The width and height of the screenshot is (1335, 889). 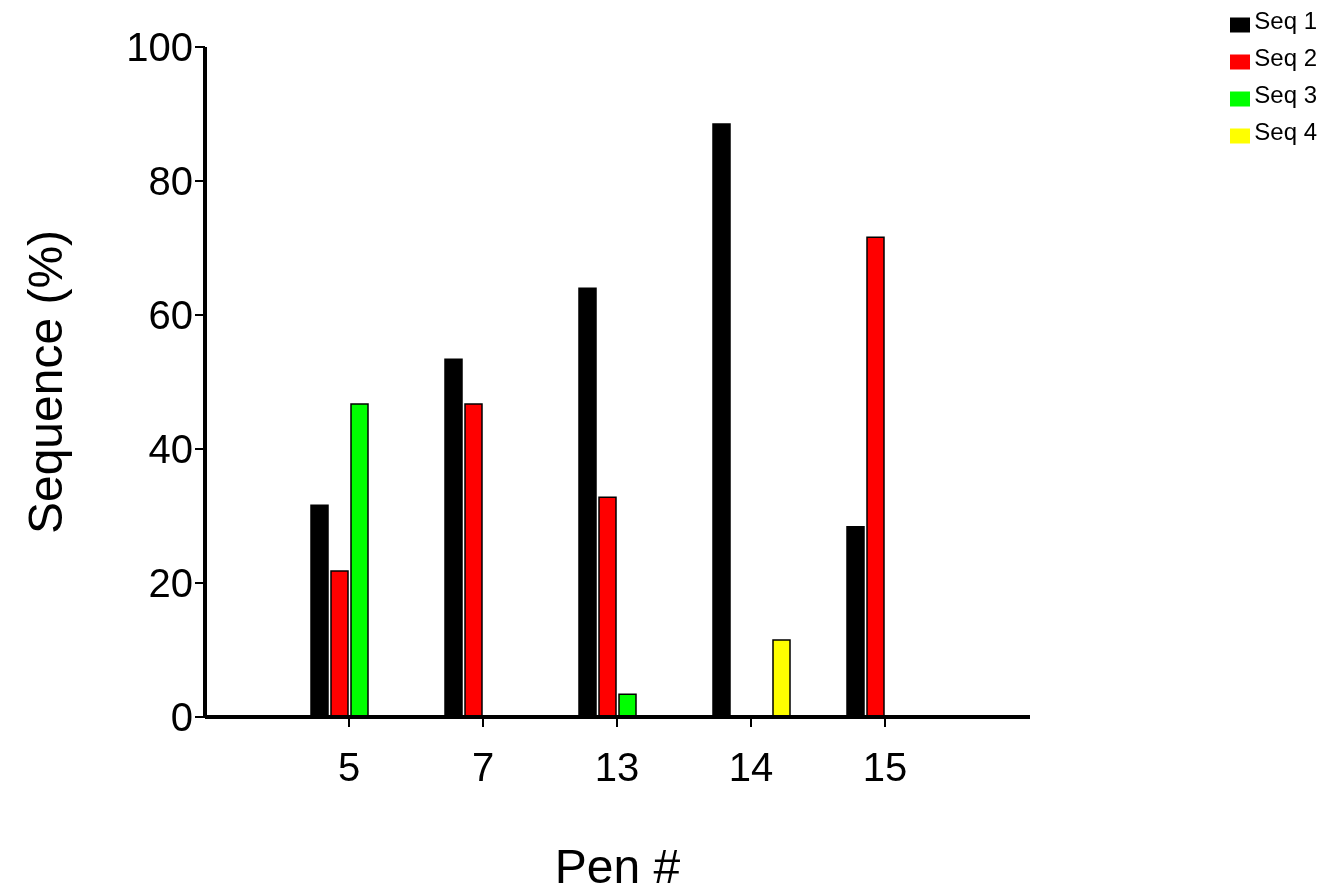 I want to click on x-tick-label: 7, so click(x=483, y=767).